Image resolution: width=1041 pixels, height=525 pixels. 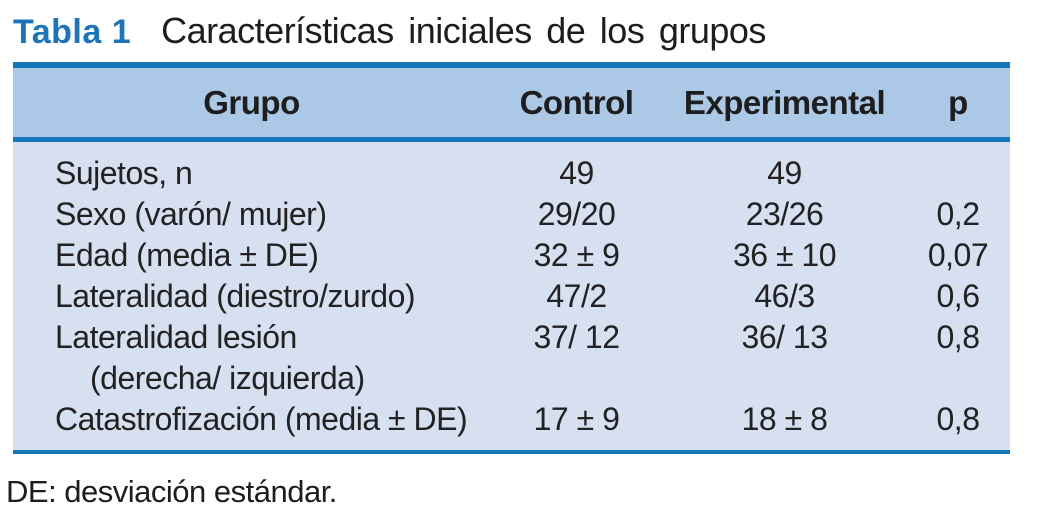 What do you see at coordinates (784, 337) in the screenshot?
I see `cell-experimental: 36/ 13` at bounding box center [784, 337].